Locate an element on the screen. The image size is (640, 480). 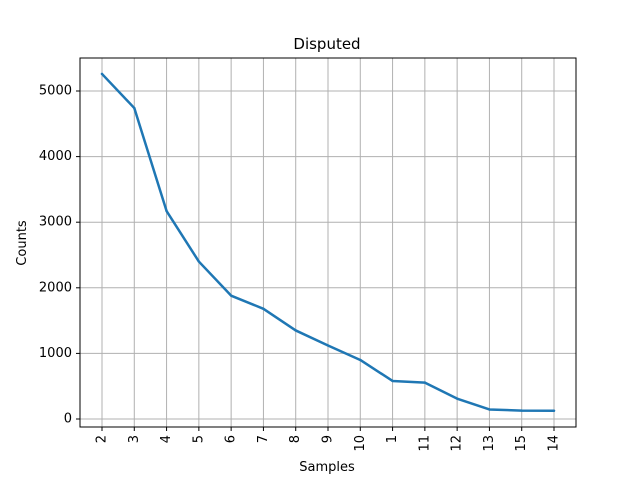
y-tick-label: 4000 is located at coordinates (55, 156).